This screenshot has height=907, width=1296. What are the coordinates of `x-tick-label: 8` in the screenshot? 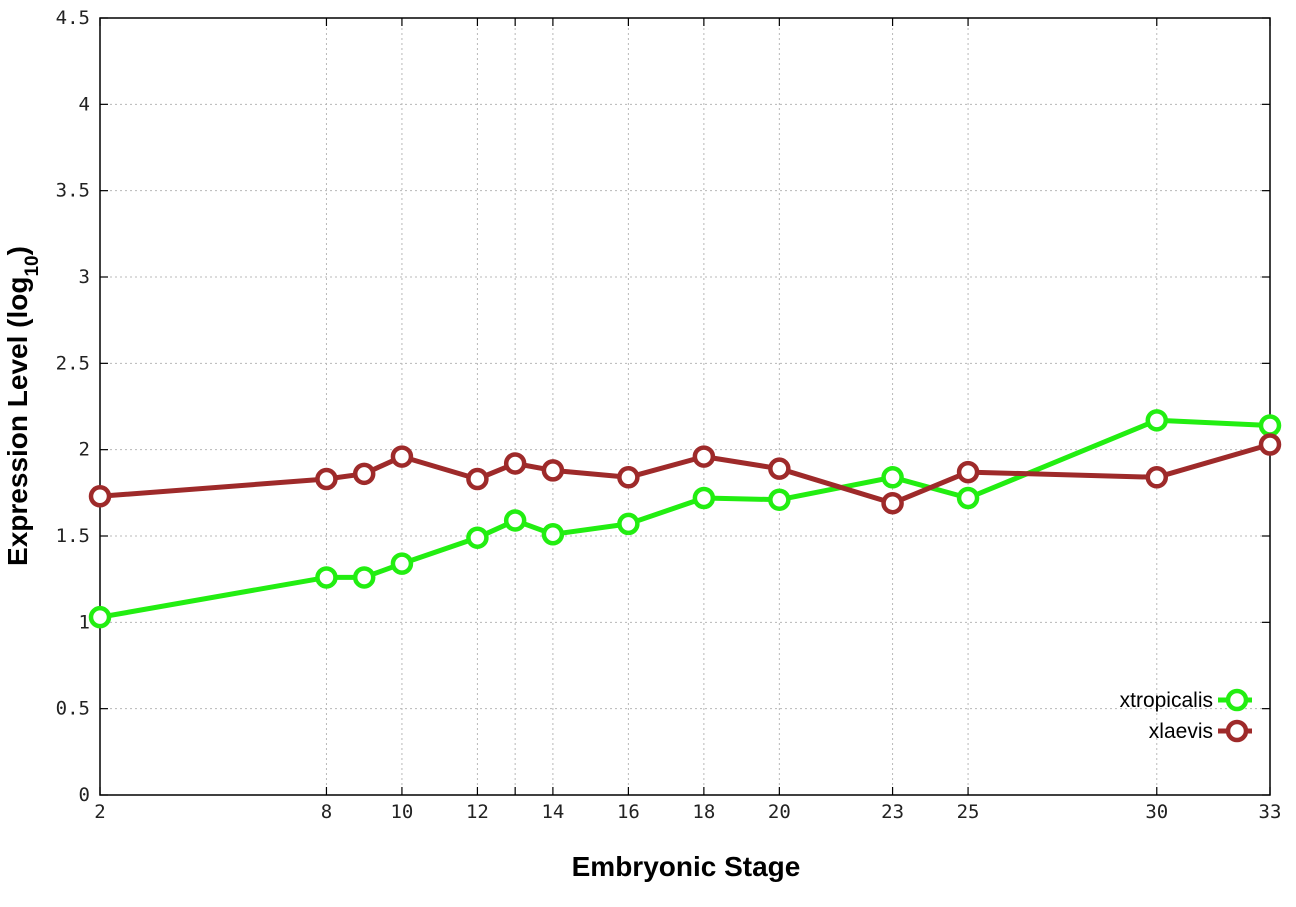 It's located at (326, 812).